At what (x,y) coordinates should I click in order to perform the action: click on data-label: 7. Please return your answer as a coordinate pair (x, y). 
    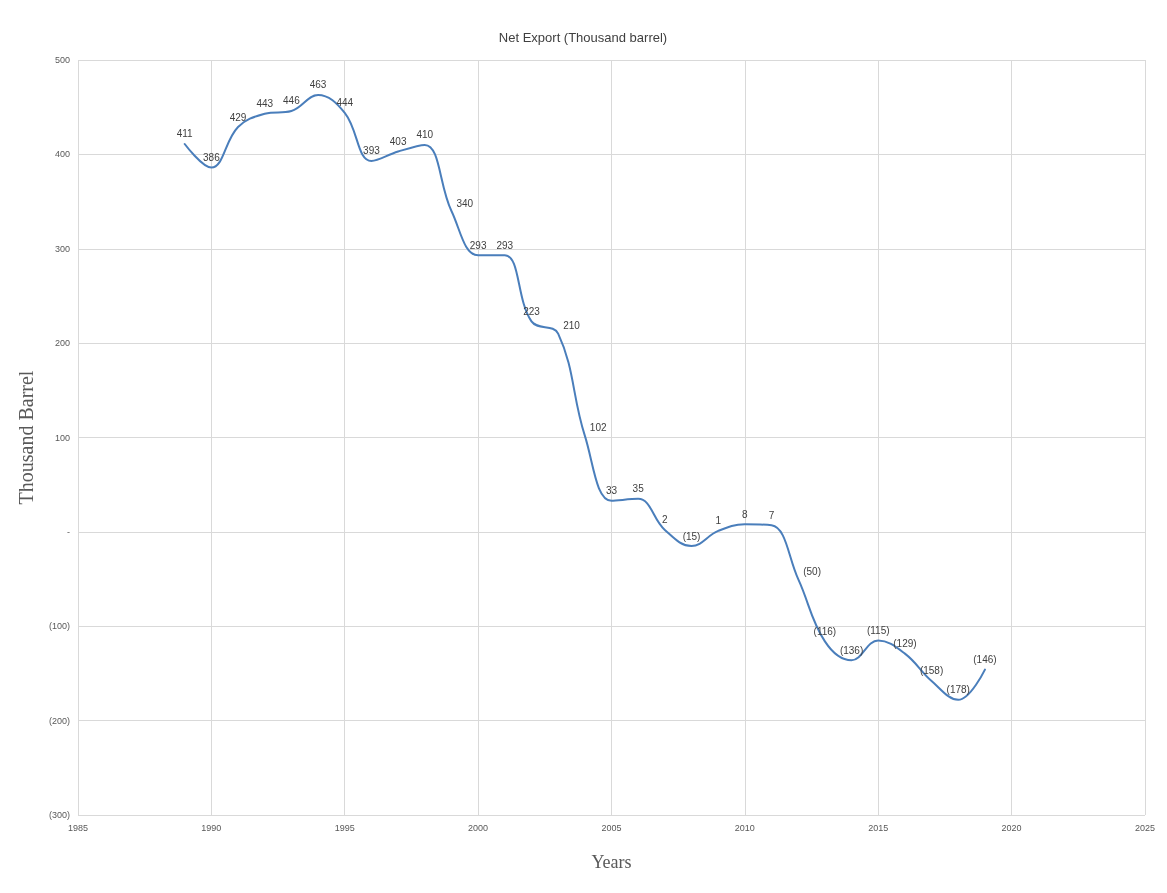
    Looking at the image, I should click on (771, 515).